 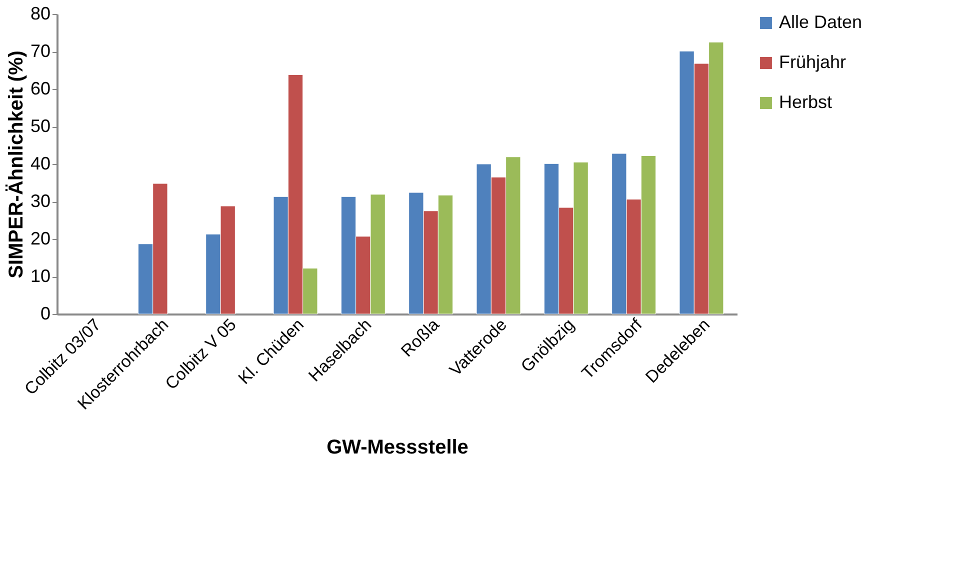 What do you see at coordinates (820, 22) in the screenshot?
I see `legend-label: Alle Daten` at bounding box center [820, 22].